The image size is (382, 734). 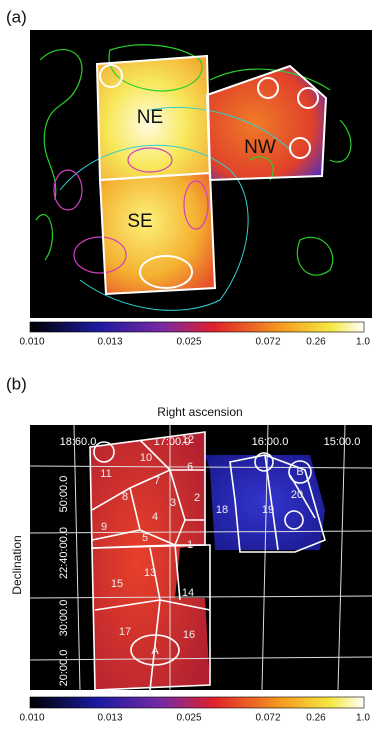 What do you see at coordinates (265, 502) in the screenshot?
I see `blue-field` at bounding box center [265, 502].